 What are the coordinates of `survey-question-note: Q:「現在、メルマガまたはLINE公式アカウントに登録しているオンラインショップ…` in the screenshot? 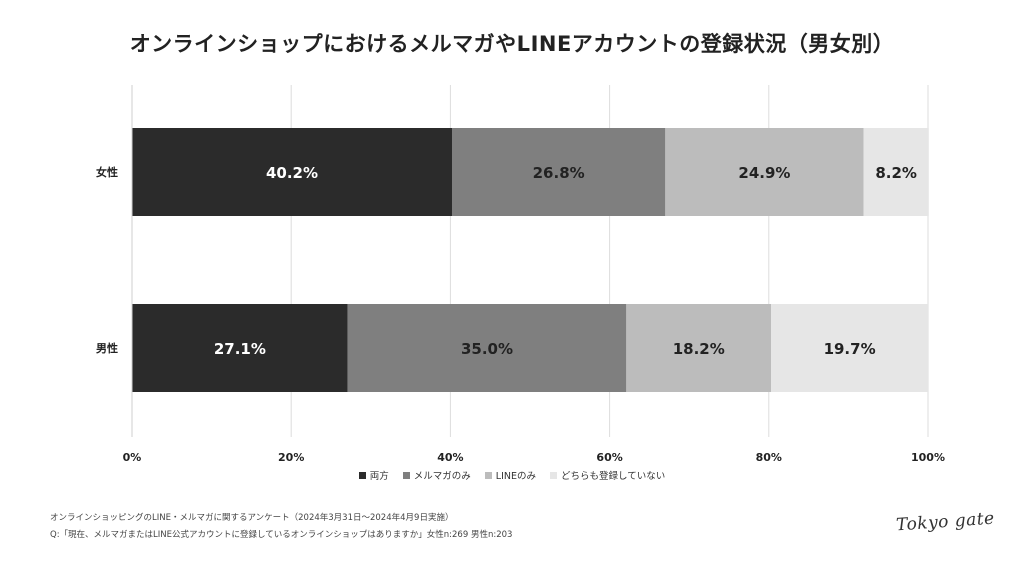 It's located at (281, 535).